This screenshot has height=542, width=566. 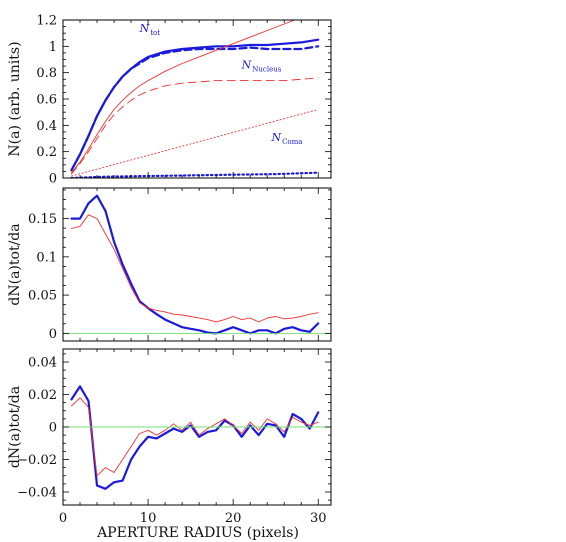 I want to click on y-tick-label: 0.1, so click(x=46, y=257).